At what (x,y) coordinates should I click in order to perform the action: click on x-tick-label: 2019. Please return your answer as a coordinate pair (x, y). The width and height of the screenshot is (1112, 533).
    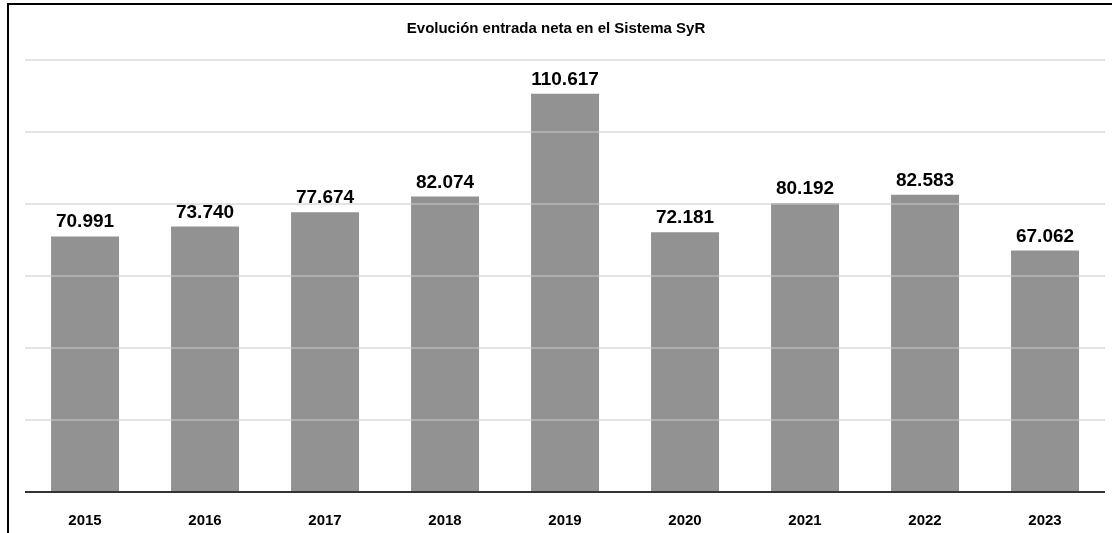
    Looking at the image, I should click on (565, 519).